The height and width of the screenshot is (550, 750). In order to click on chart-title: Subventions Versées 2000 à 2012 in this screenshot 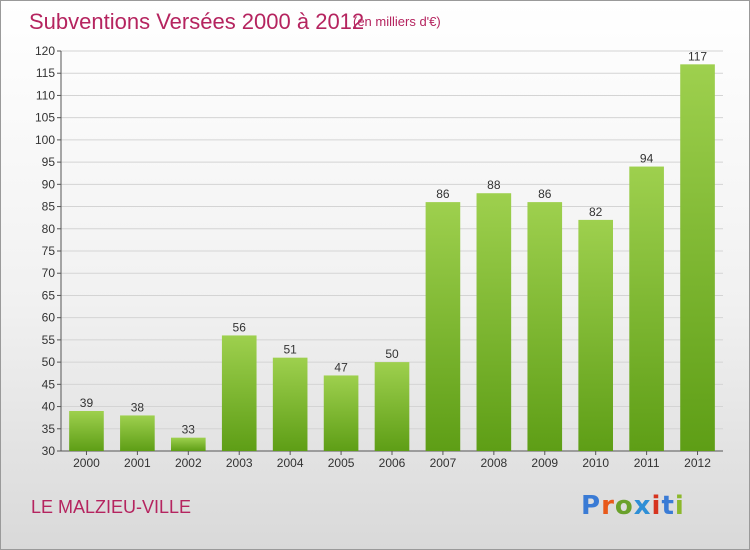, I will do `click(197, 21)`.